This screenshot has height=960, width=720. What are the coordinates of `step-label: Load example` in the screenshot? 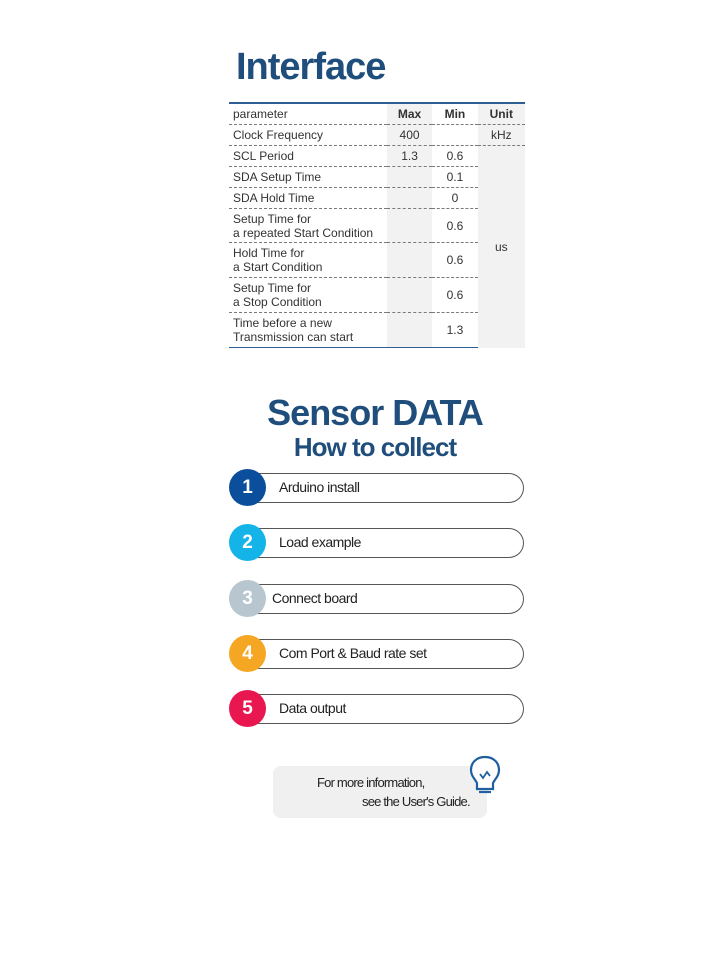 It's located at (320, 542).